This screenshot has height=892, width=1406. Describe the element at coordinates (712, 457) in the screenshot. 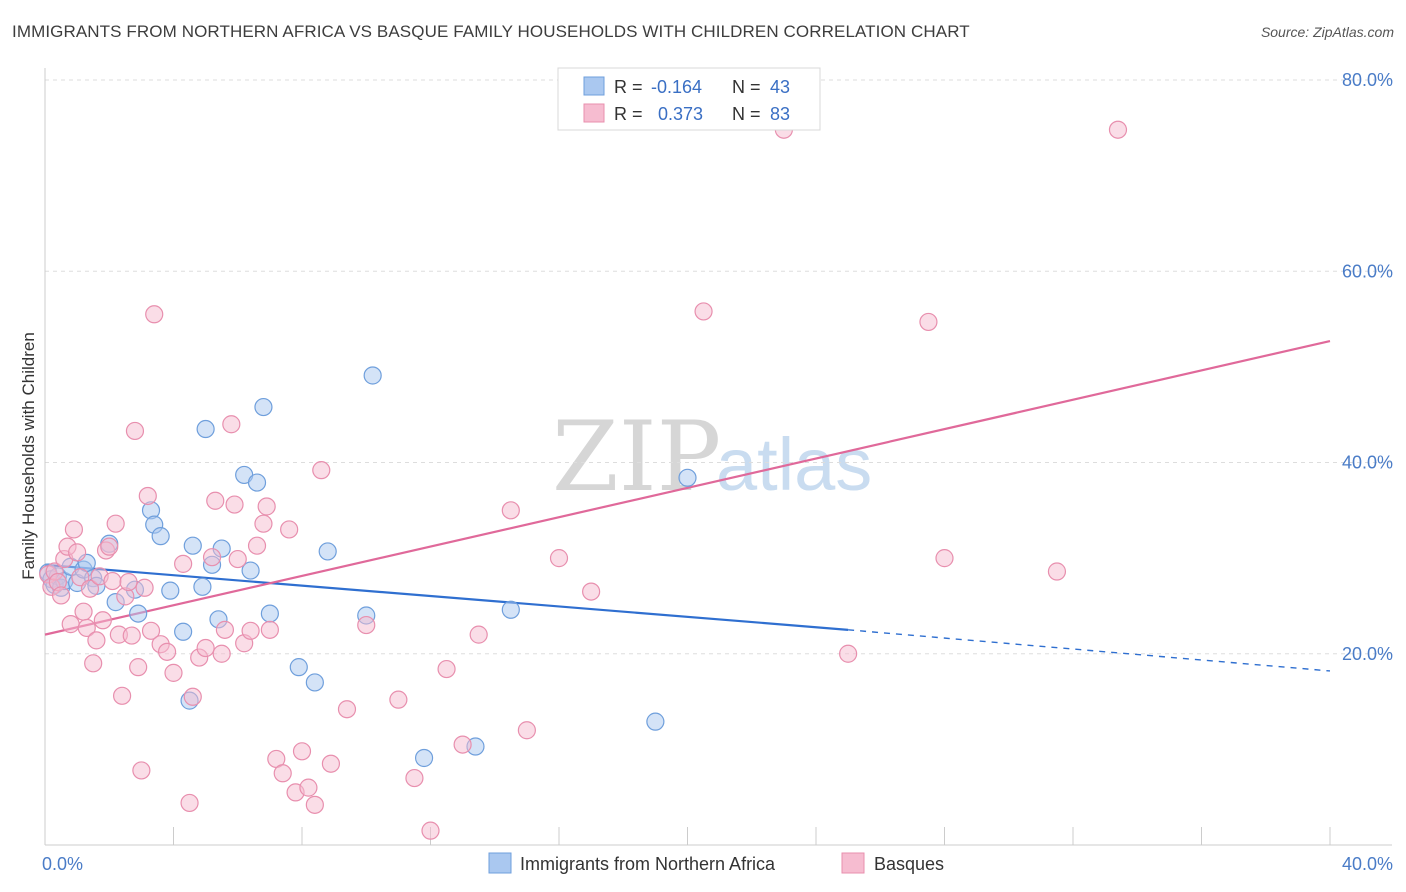

I see `watermark: ZIP atlas` at that location.